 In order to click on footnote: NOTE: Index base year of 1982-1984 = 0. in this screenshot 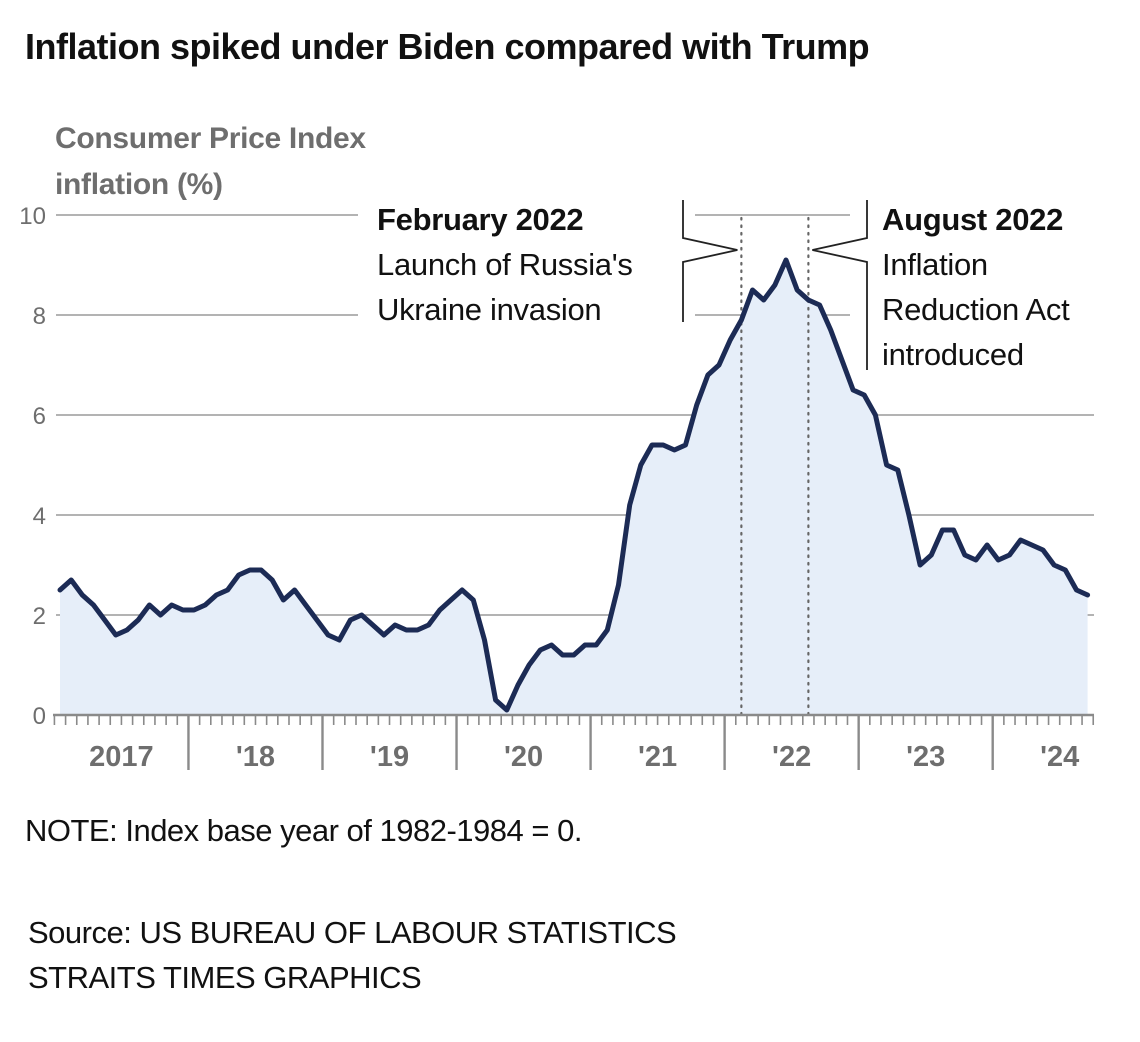, I will do `click(303, 830)`.